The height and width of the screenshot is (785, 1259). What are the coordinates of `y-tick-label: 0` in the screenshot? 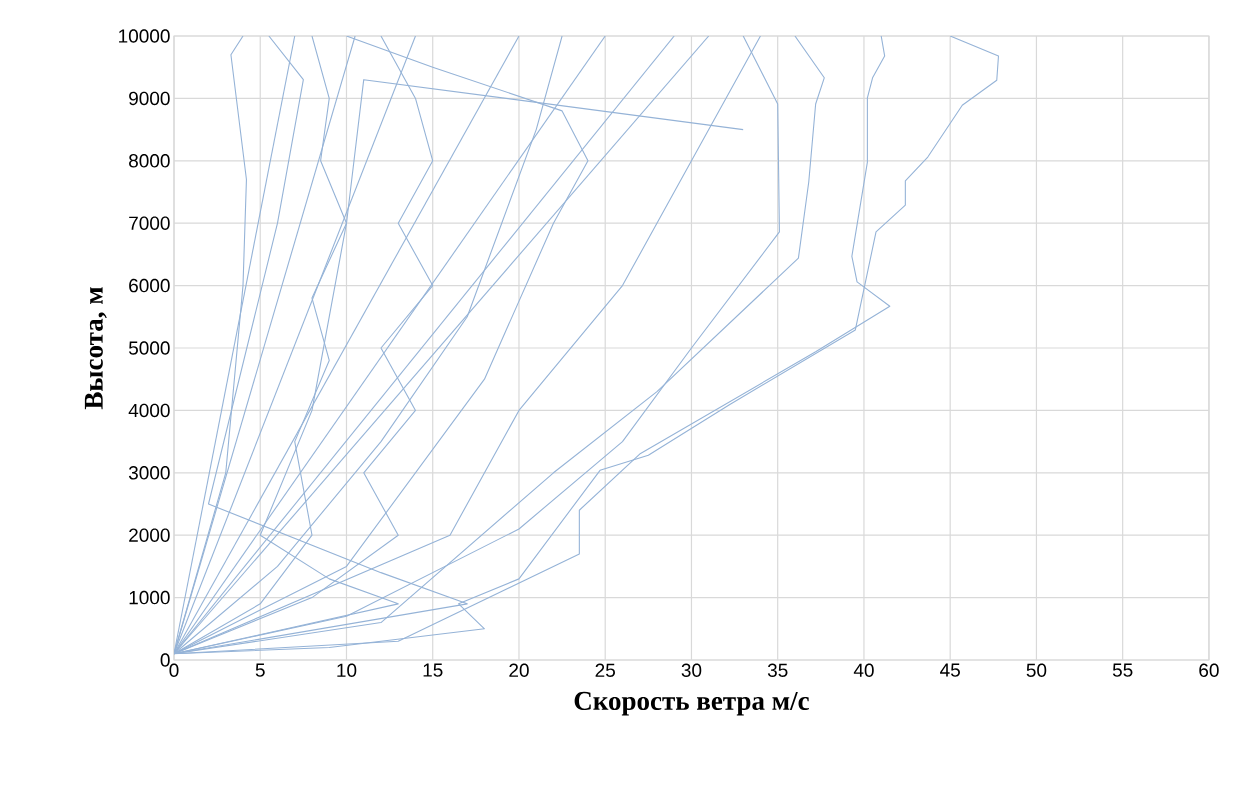 It's located at (165, 660).